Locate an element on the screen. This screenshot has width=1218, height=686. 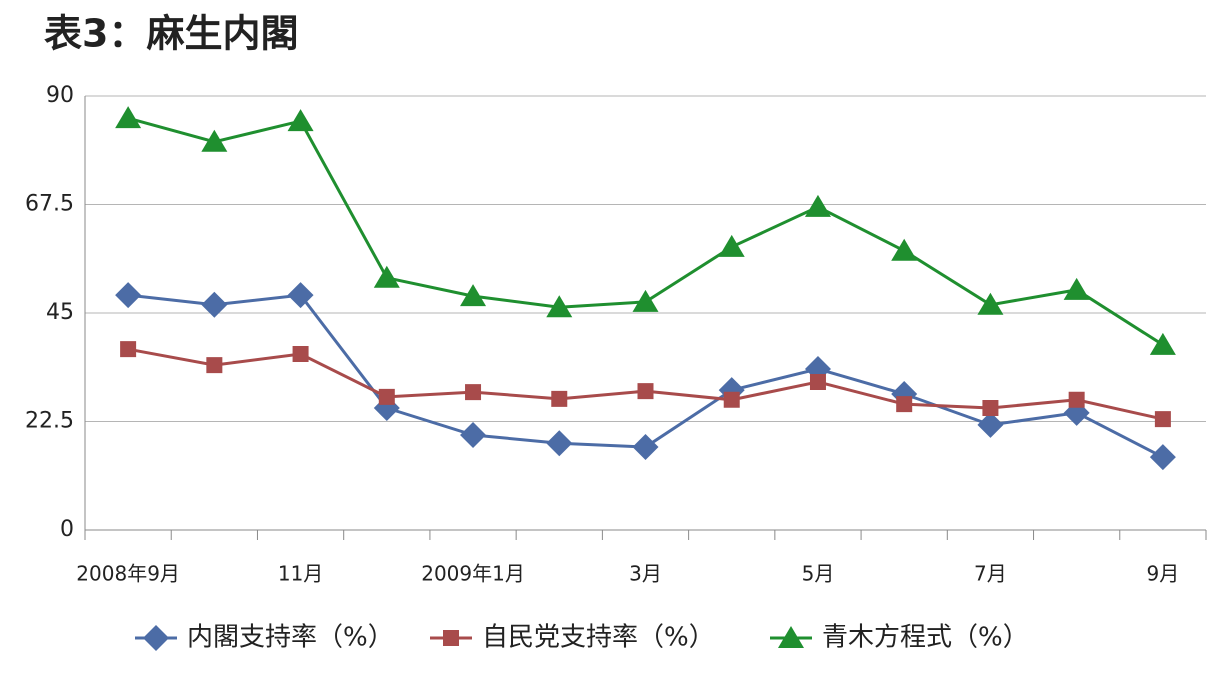
x-tick-label: 11月 is located at coordinates (300, 574).